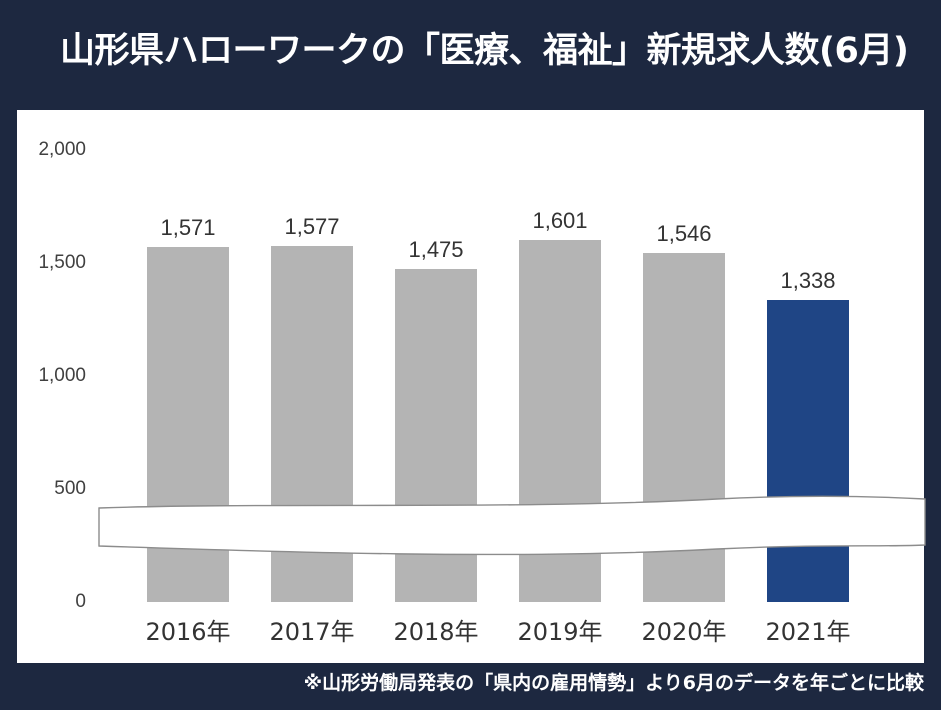 The height and width of the screenshot is (710, 941). What do you see at coordinates (70, 488) in the screenshot?
I see `y-axis-tick-label: 500` at bounding box center [70, 488].